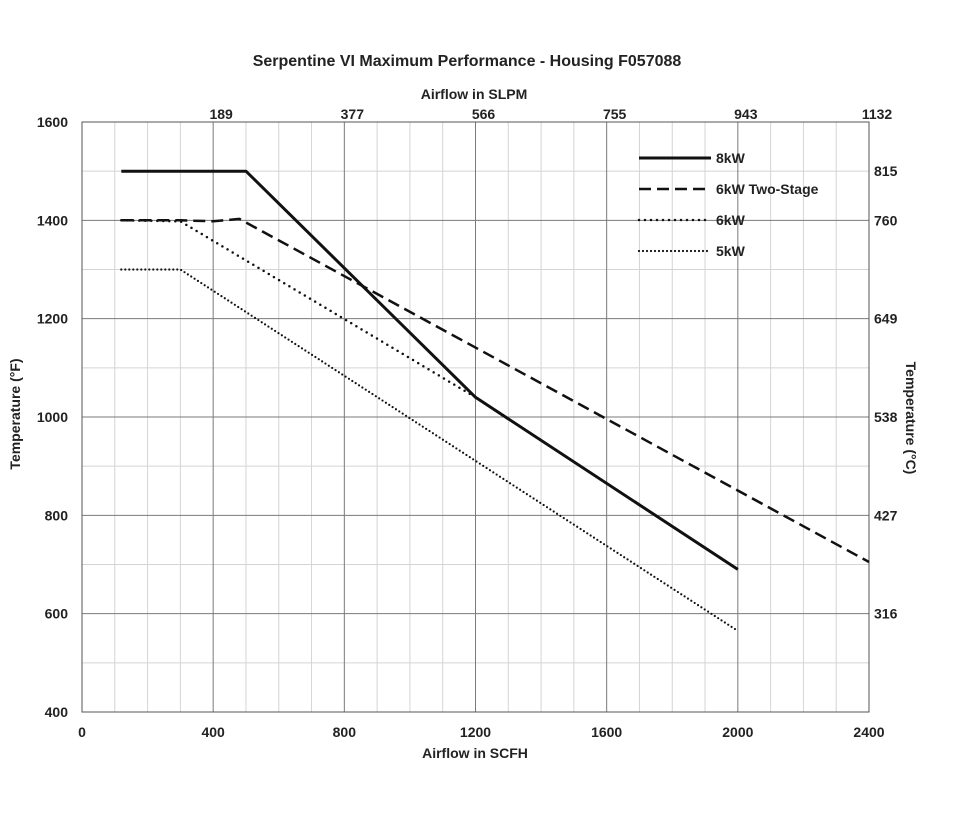 The height and width of the screenshot is (816, 963). Describe the element at coordinates (615, 114) in the screenshot. I see `x2-tick-label: 755` at that location.